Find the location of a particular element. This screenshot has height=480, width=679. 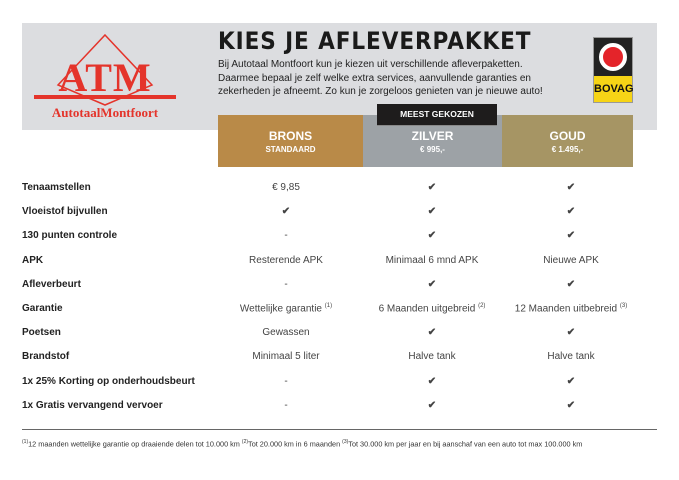

table-row: 130 punten controle - ✔ ✔ is located at coordinates (332, 240).